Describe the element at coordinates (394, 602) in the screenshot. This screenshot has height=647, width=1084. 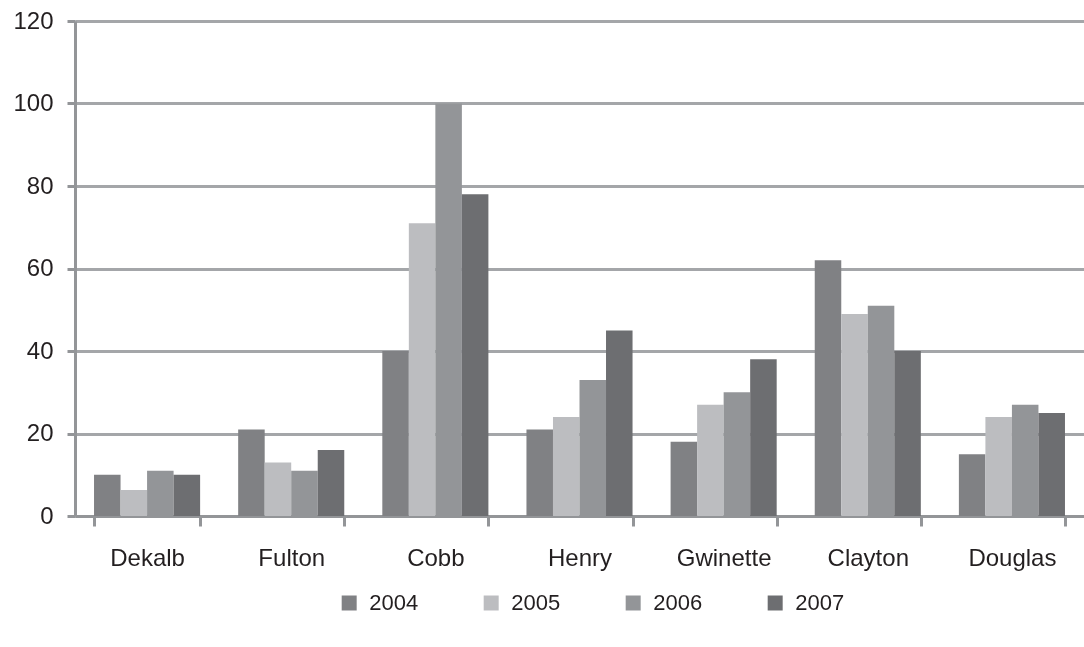
I see `legend-label: 2004` at that location.